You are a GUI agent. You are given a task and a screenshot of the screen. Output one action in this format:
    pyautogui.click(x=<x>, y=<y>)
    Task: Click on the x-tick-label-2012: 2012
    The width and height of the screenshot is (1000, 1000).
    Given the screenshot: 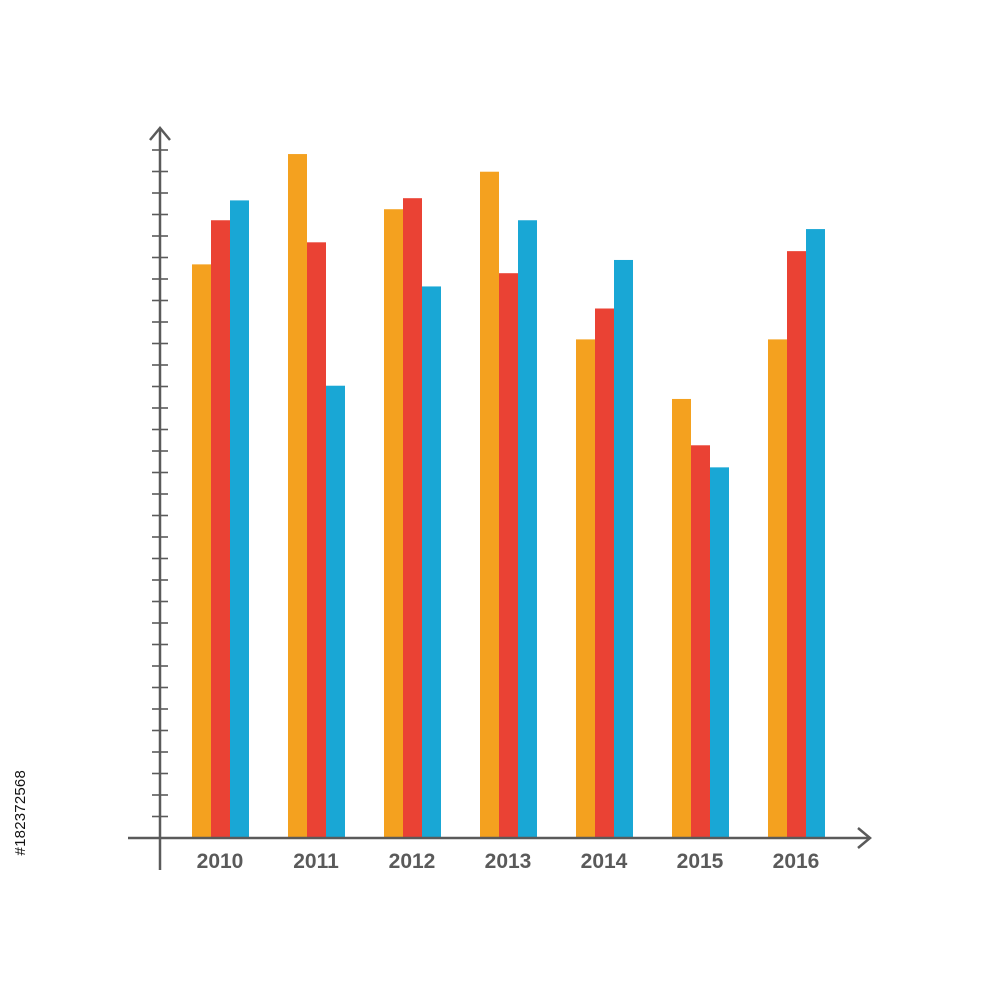 What is the action you would take?
    pyautogui.click(x=412, y=861)
    